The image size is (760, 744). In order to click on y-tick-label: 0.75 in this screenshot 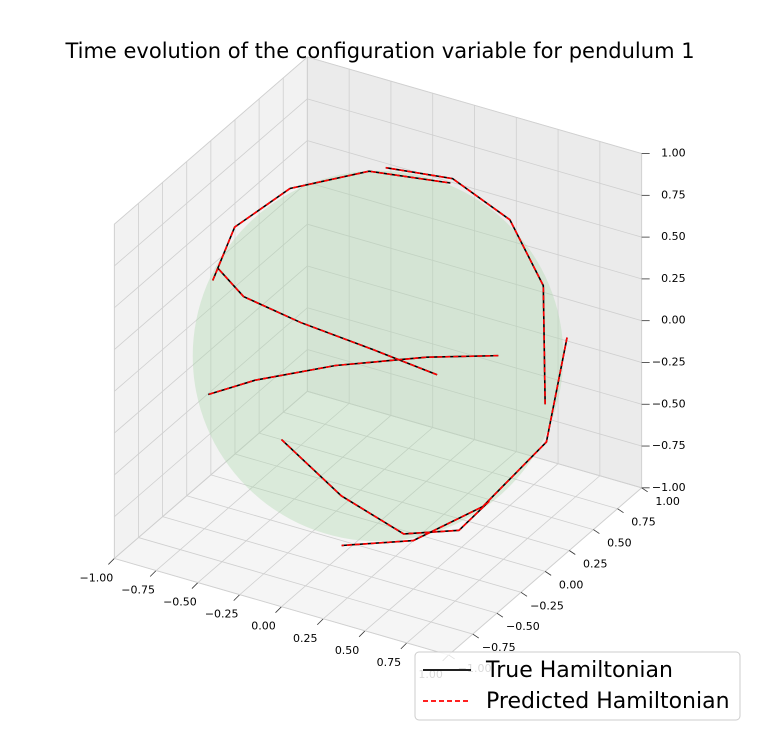, I will do `click(643, 522)`.